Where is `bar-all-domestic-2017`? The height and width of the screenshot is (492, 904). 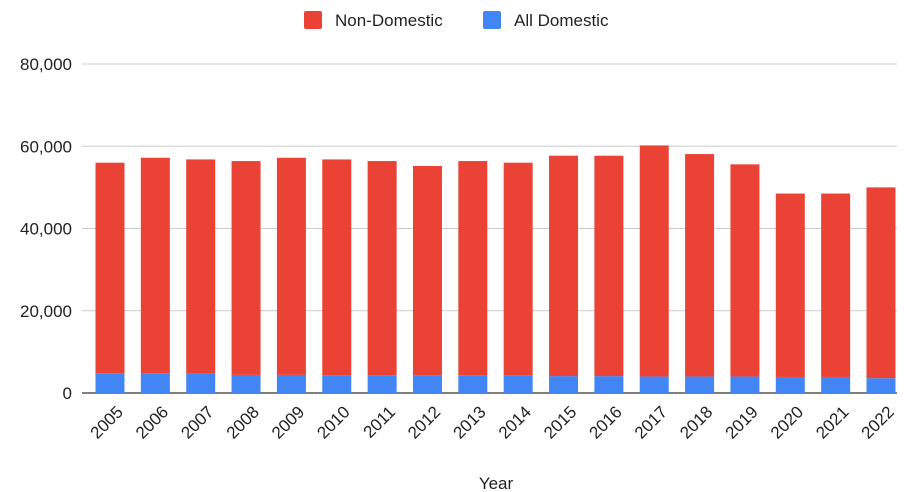 bar-all-domestic-2017 is located at coordinates (654, 384).